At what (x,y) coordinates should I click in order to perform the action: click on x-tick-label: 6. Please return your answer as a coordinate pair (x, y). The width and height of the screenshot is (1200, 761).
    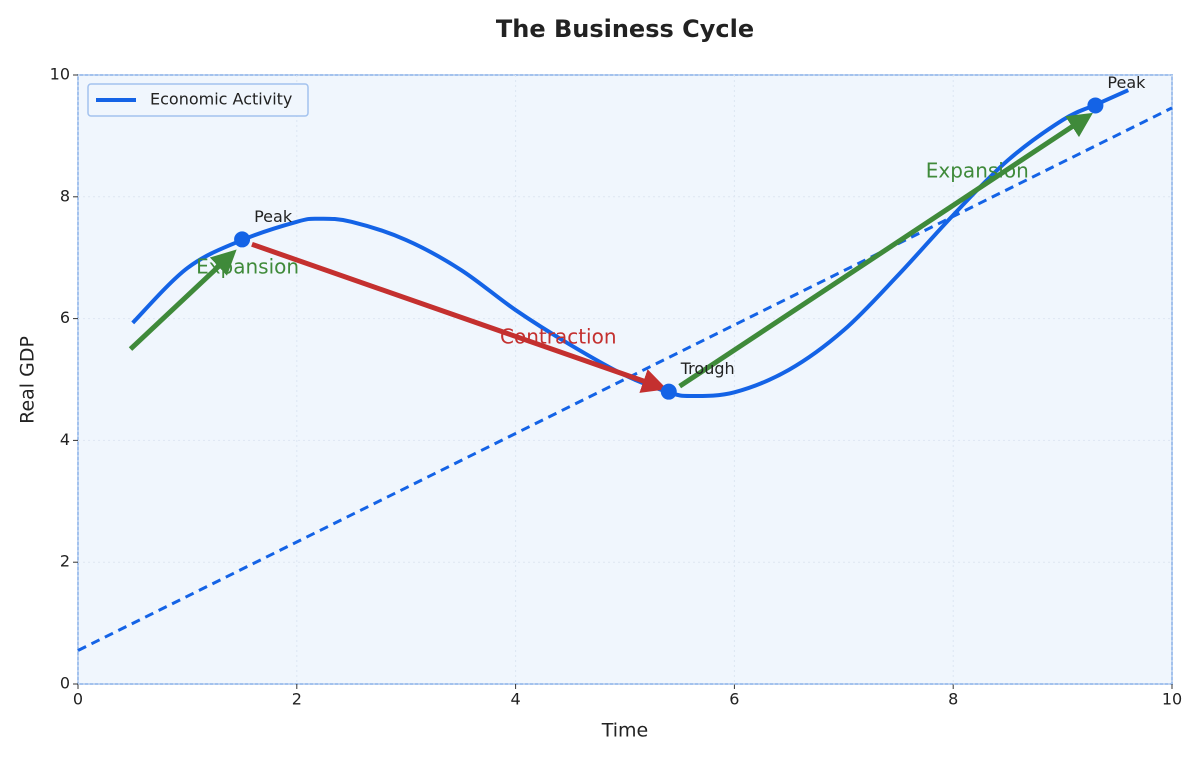
    Looking at the image, I should click on (734, 699).